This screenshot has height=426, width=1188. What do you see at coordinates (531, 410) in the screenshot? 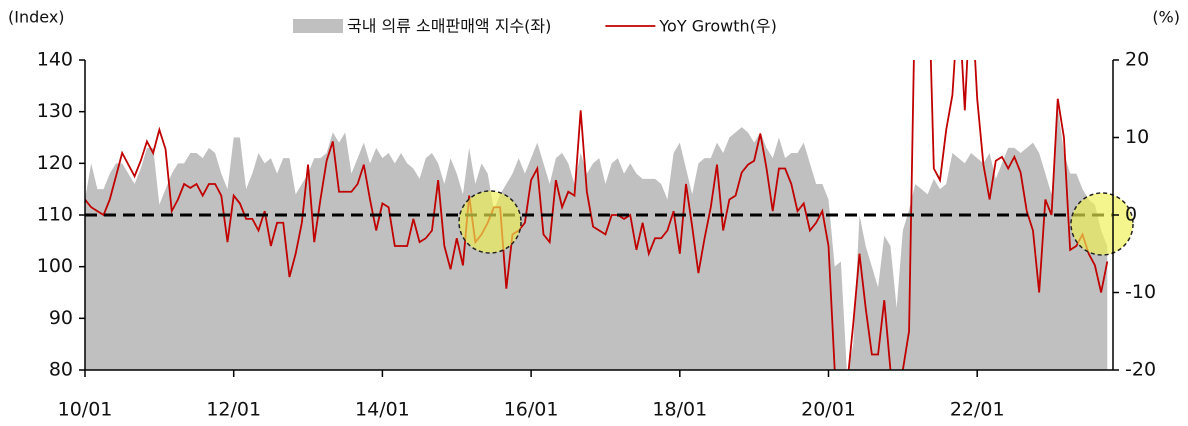
I see `x-tick-label: 16/01` at bounding box center [531, 410].